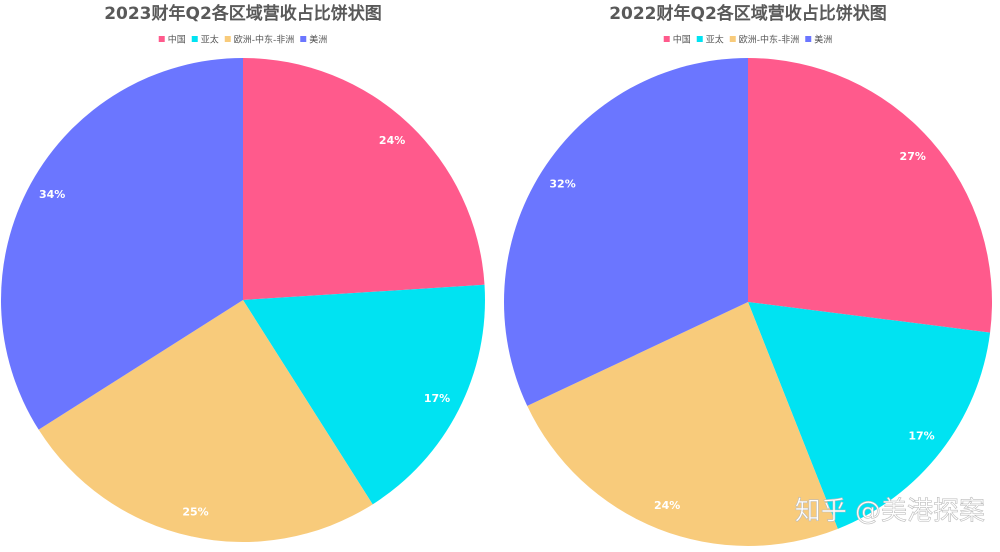 This screenshot has width=1000, height=552. What do you see at coordinates (52, 194) in the screenshot?
I see `data-label: 34%` at bounding box center [52, 194].